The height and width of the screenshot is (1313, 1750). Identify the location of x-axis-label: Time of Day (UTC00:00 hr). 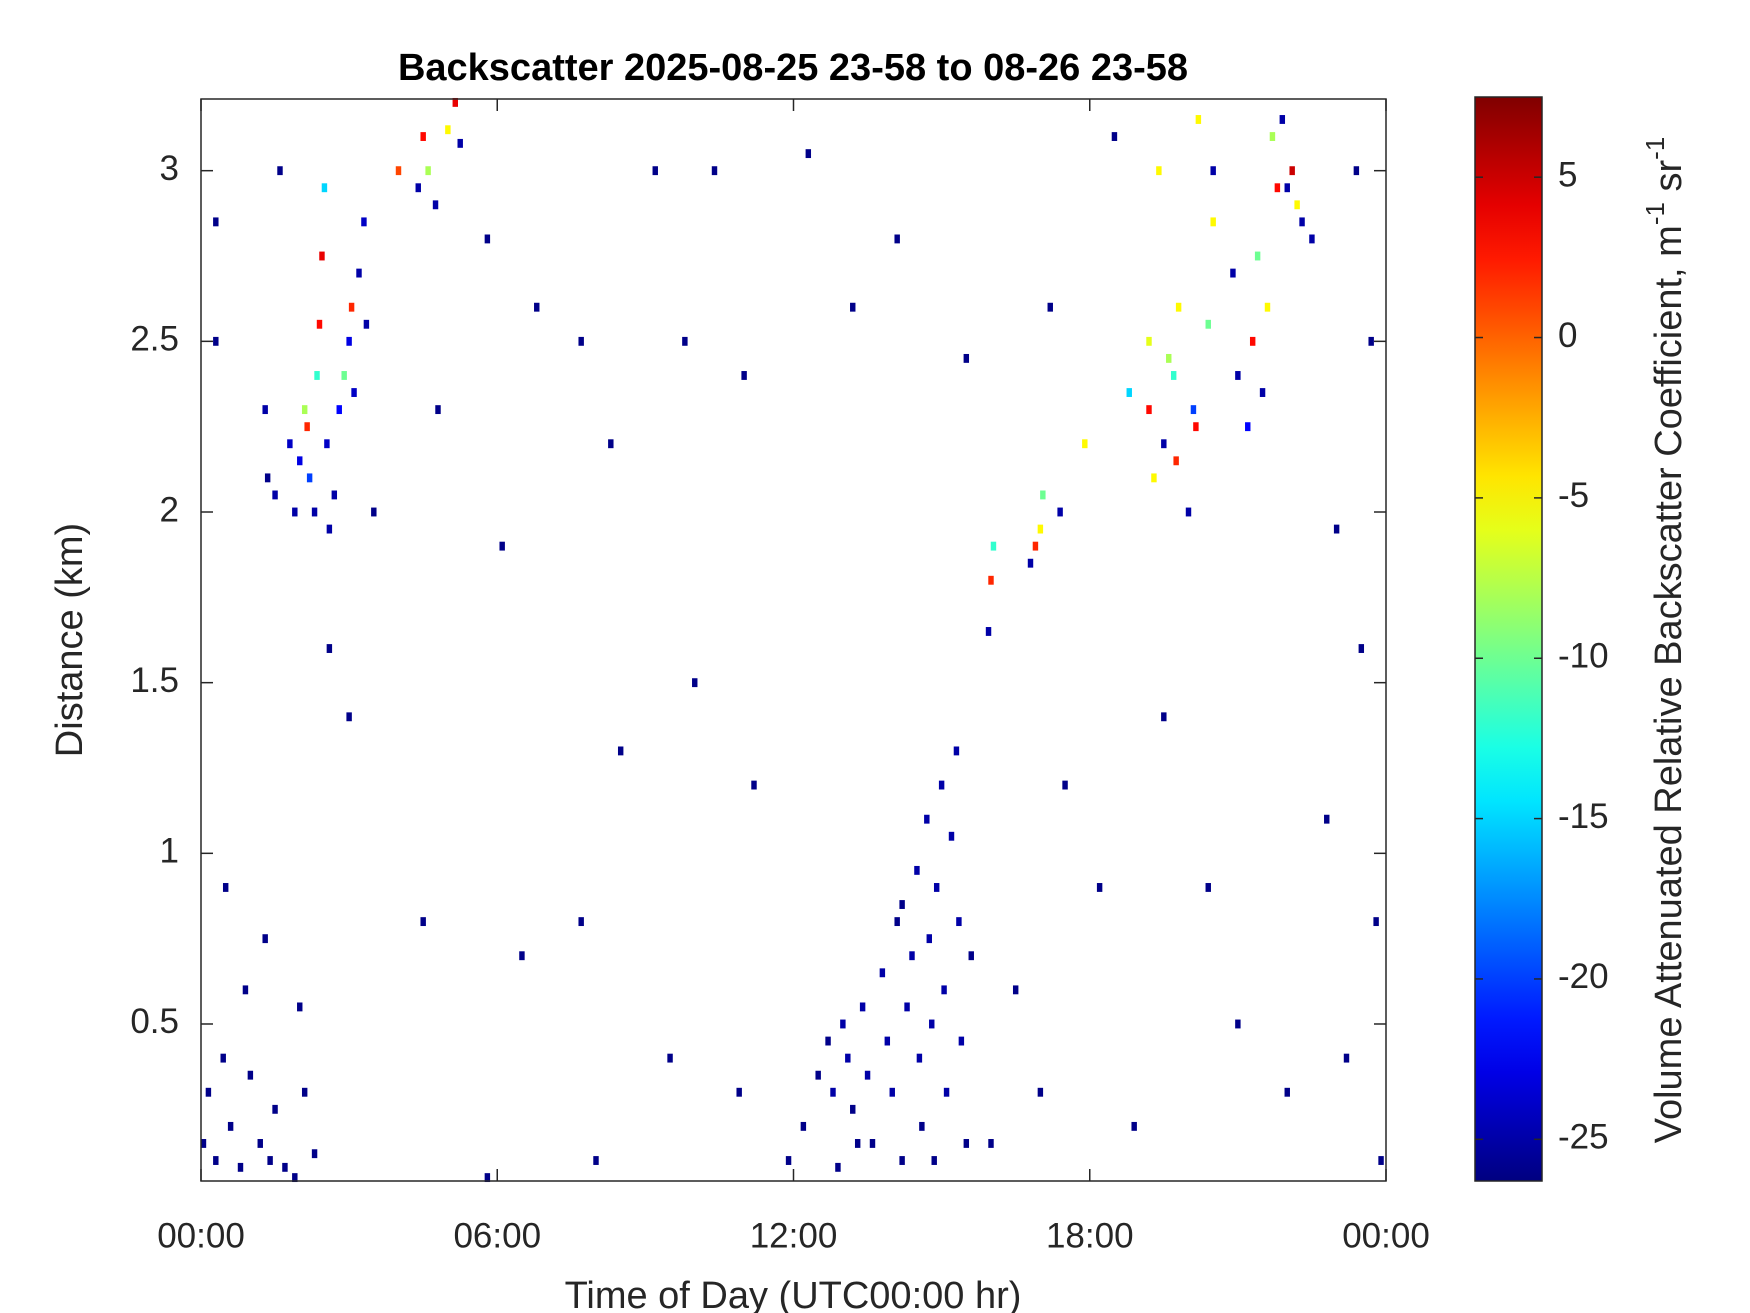
(793, 1294).